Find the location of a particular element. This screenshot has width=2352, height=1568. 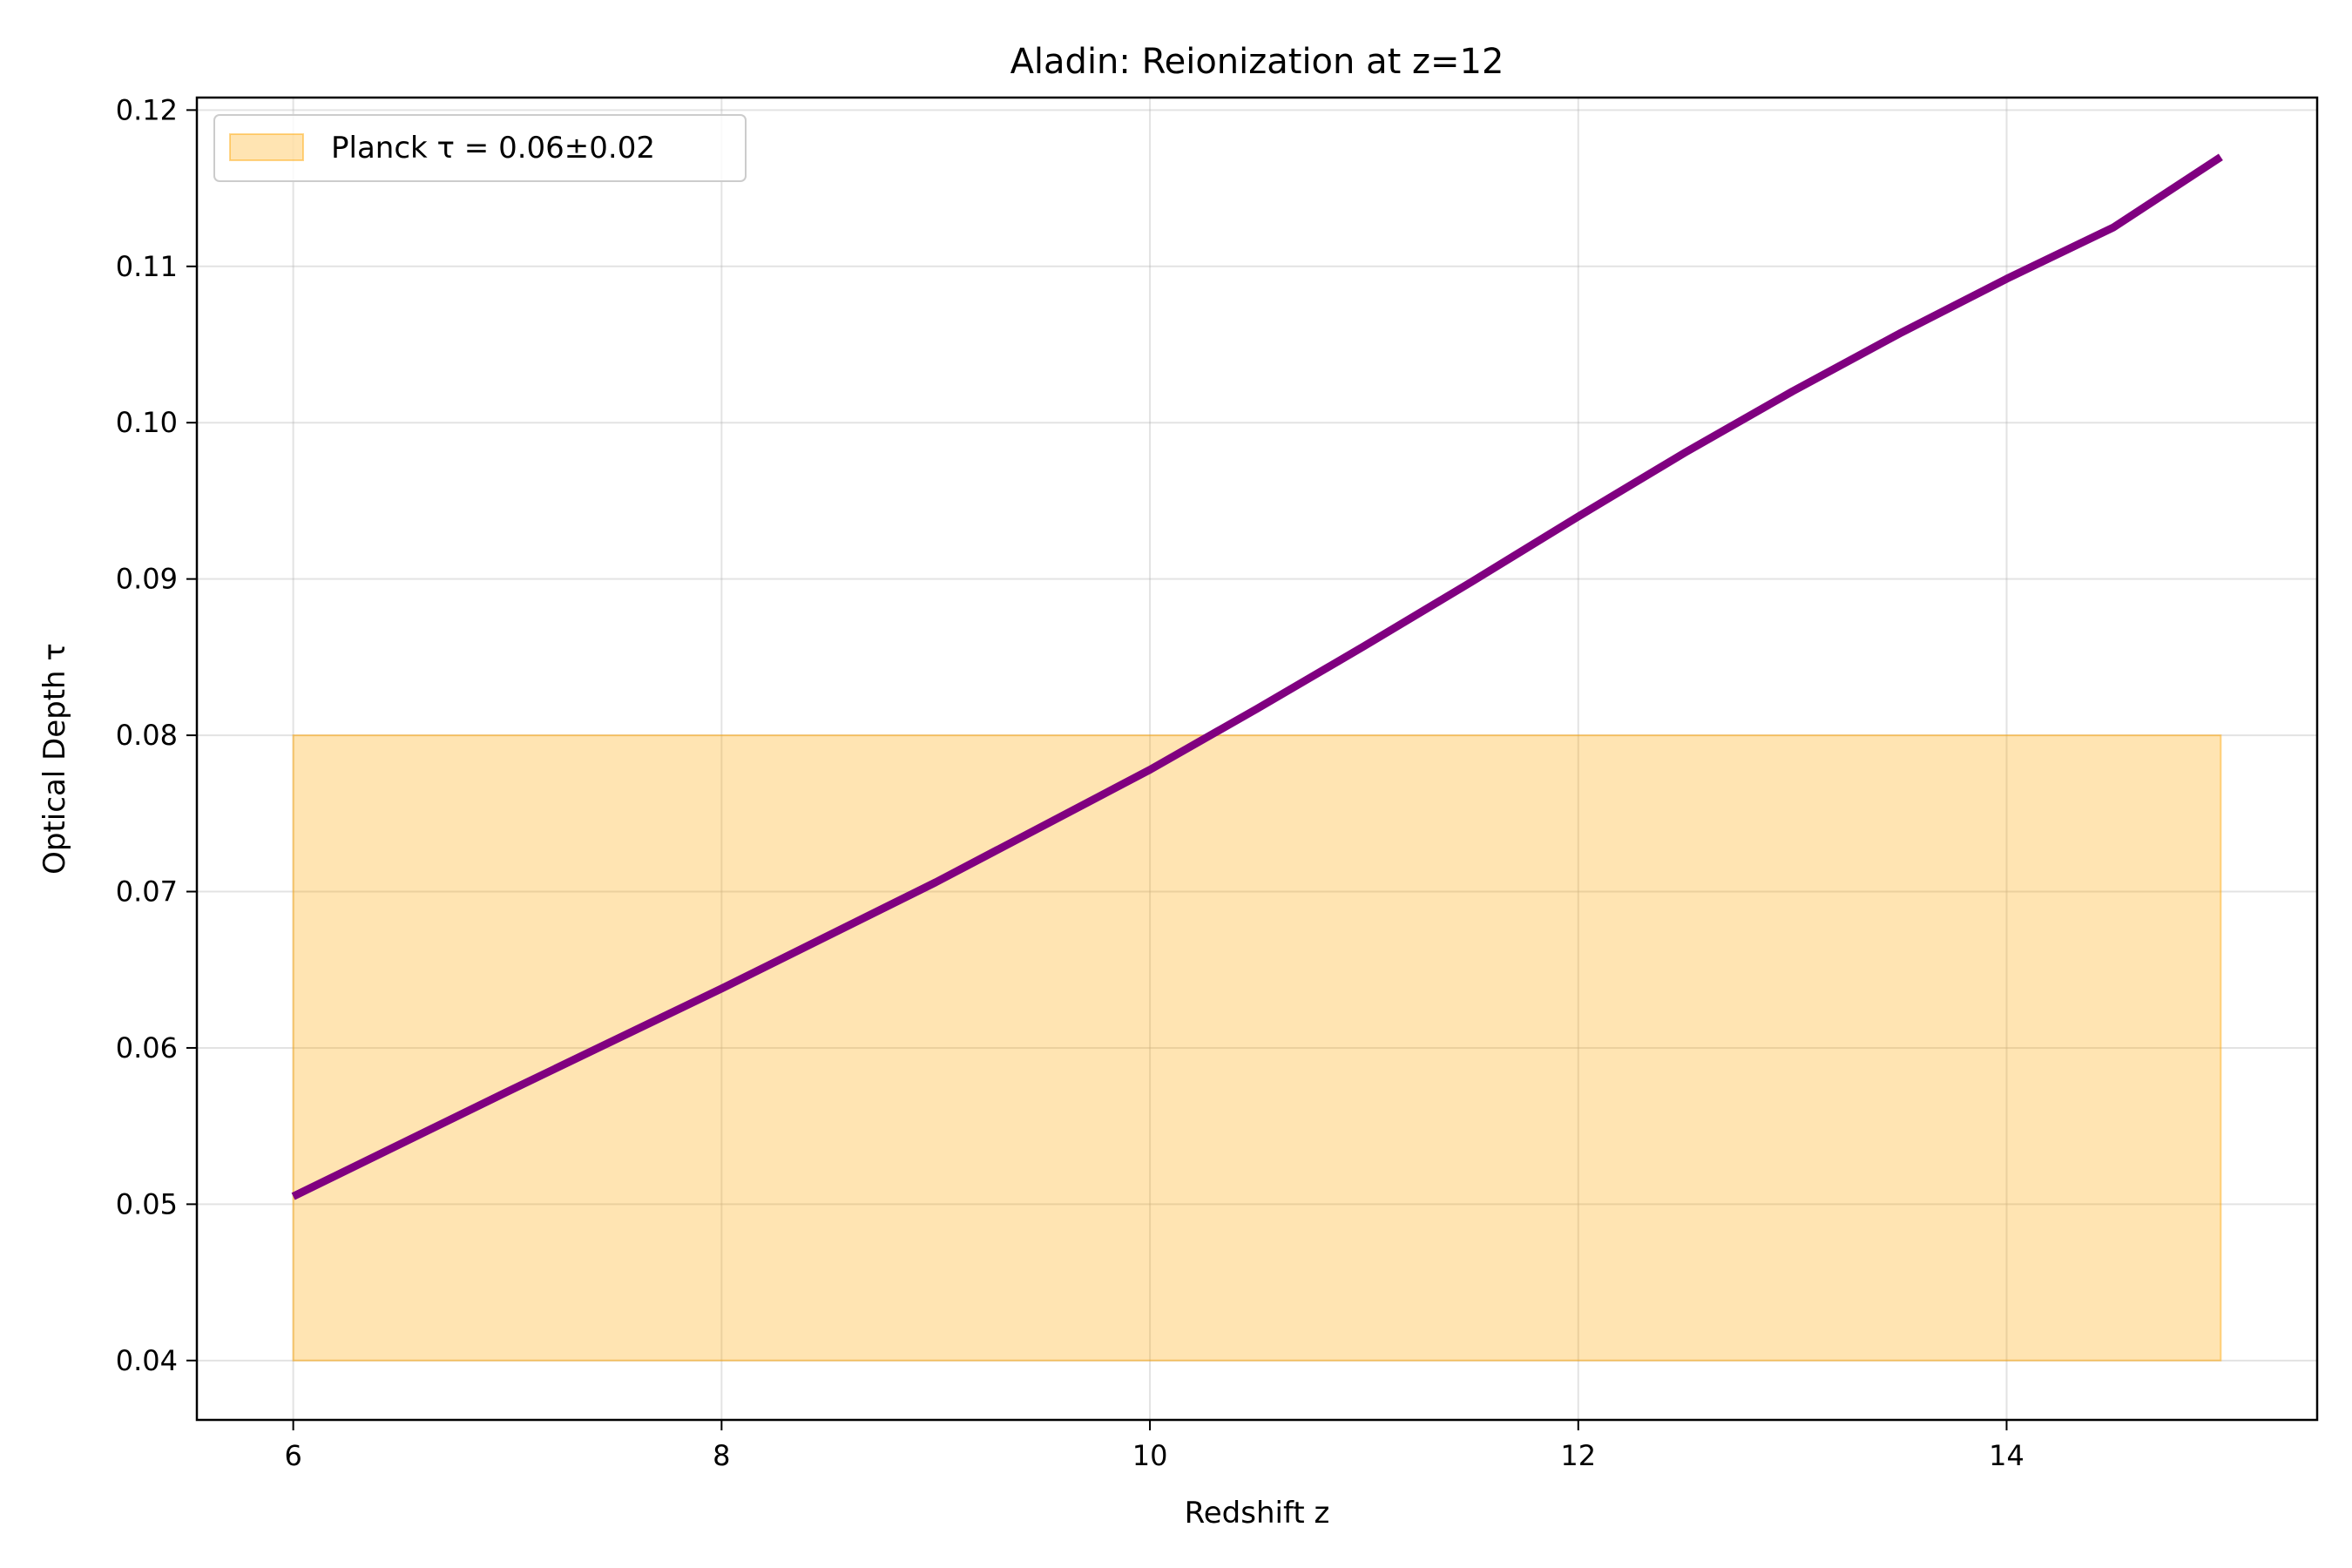

x-axis-ticks: 6 8 10 12 14 is located at coordinates (1154, 1446).